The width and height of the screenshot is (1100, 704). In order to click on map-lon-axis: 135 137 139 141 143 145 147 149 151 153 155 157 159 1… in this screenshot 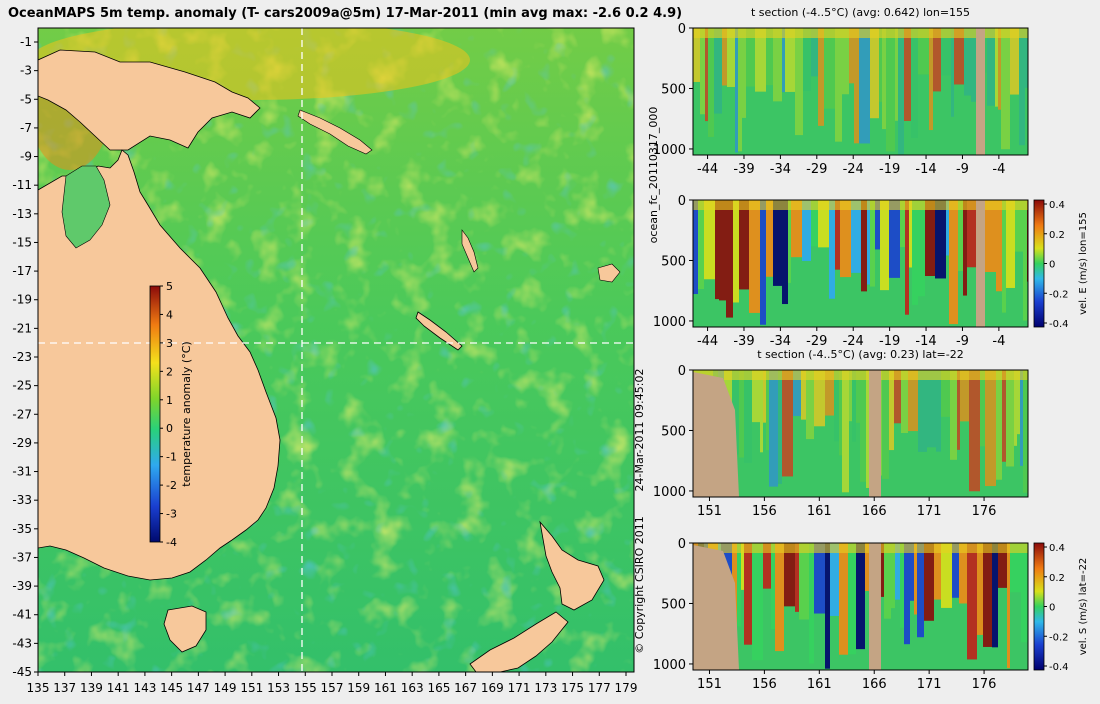, I will do `click(332, 683)`.